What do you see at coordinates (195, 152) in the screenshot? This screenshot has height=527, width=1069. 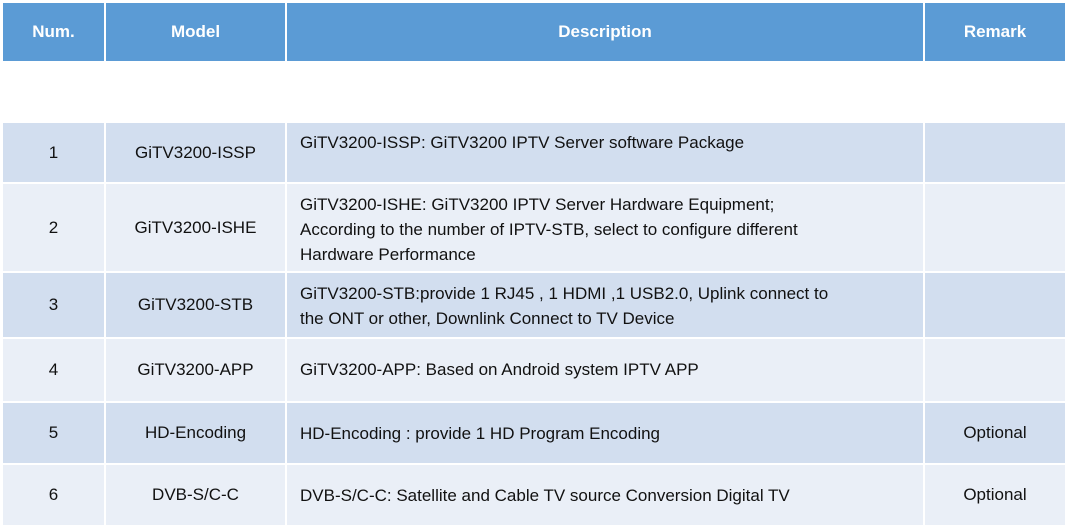 I see `cell-model: GiTV3200-ISSP` at bounding box center [195, 152].